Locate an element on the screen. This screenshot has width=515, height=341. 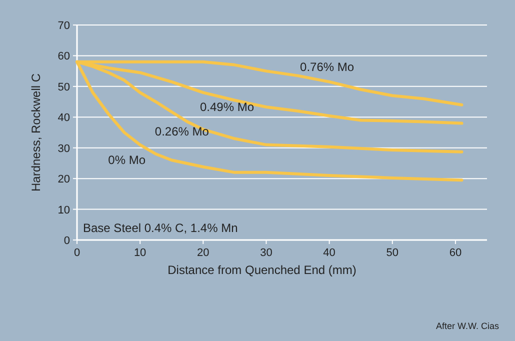
y-tick-label: 50 is located at coordinates (64, 87).